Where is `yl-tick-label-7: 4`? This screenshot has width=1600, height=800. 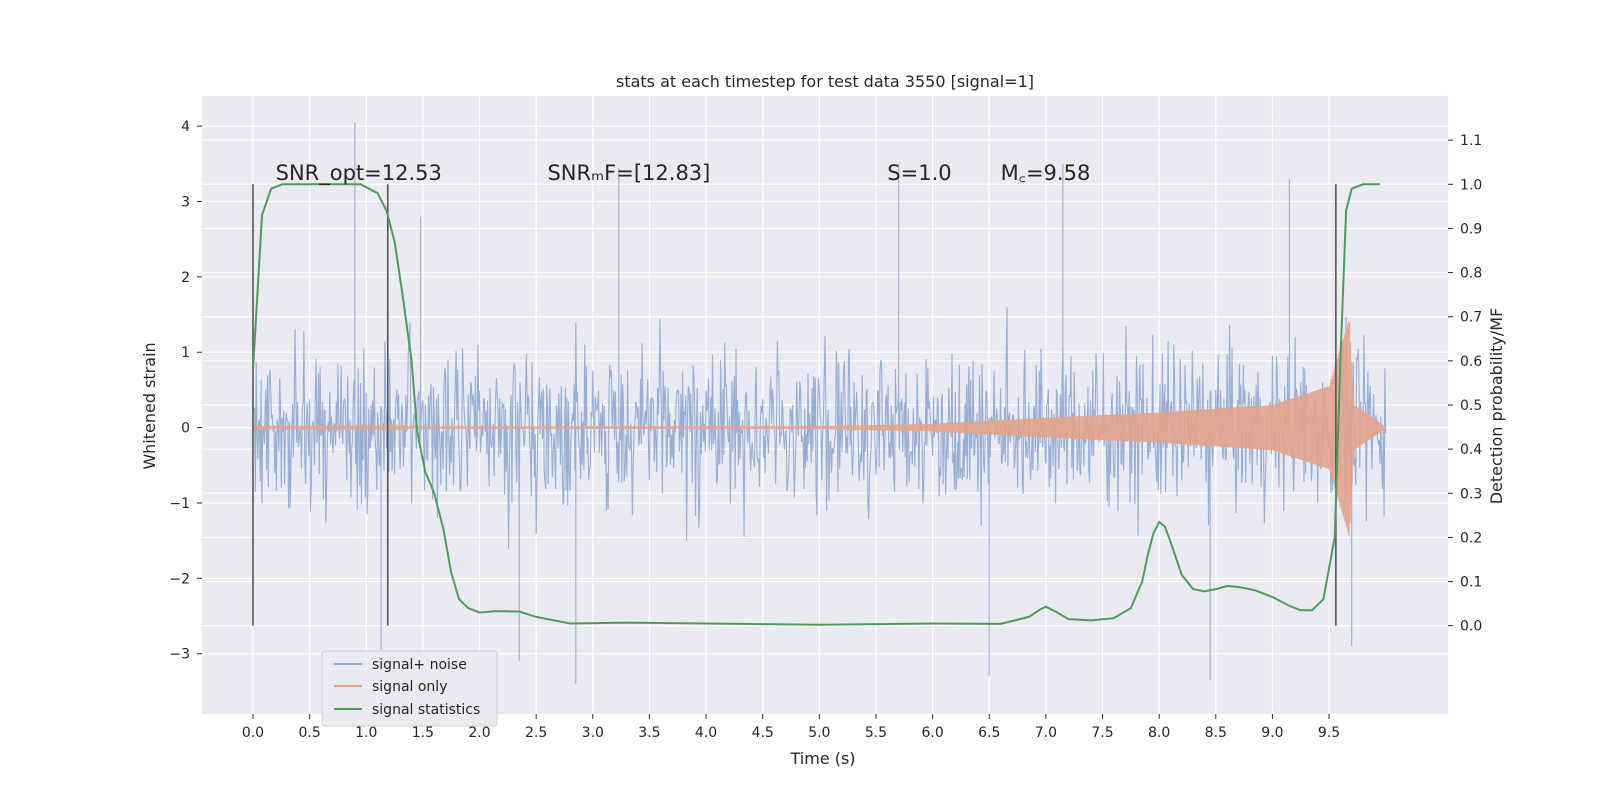 yl-tick-label-7: 4 is located at coordinates (185, 127).